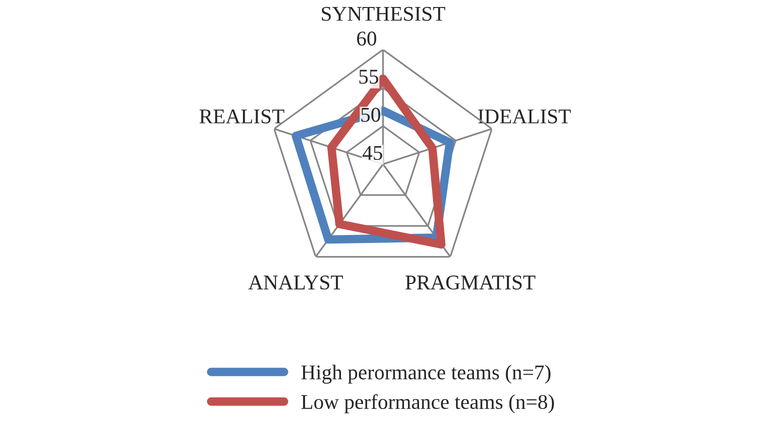 This screenshot has width=766, height=432. What do you see at coordinates (384, 13) in the screenshot?
I see `spoke-label: SYNTHESIST` at bounding box center [384, 13].